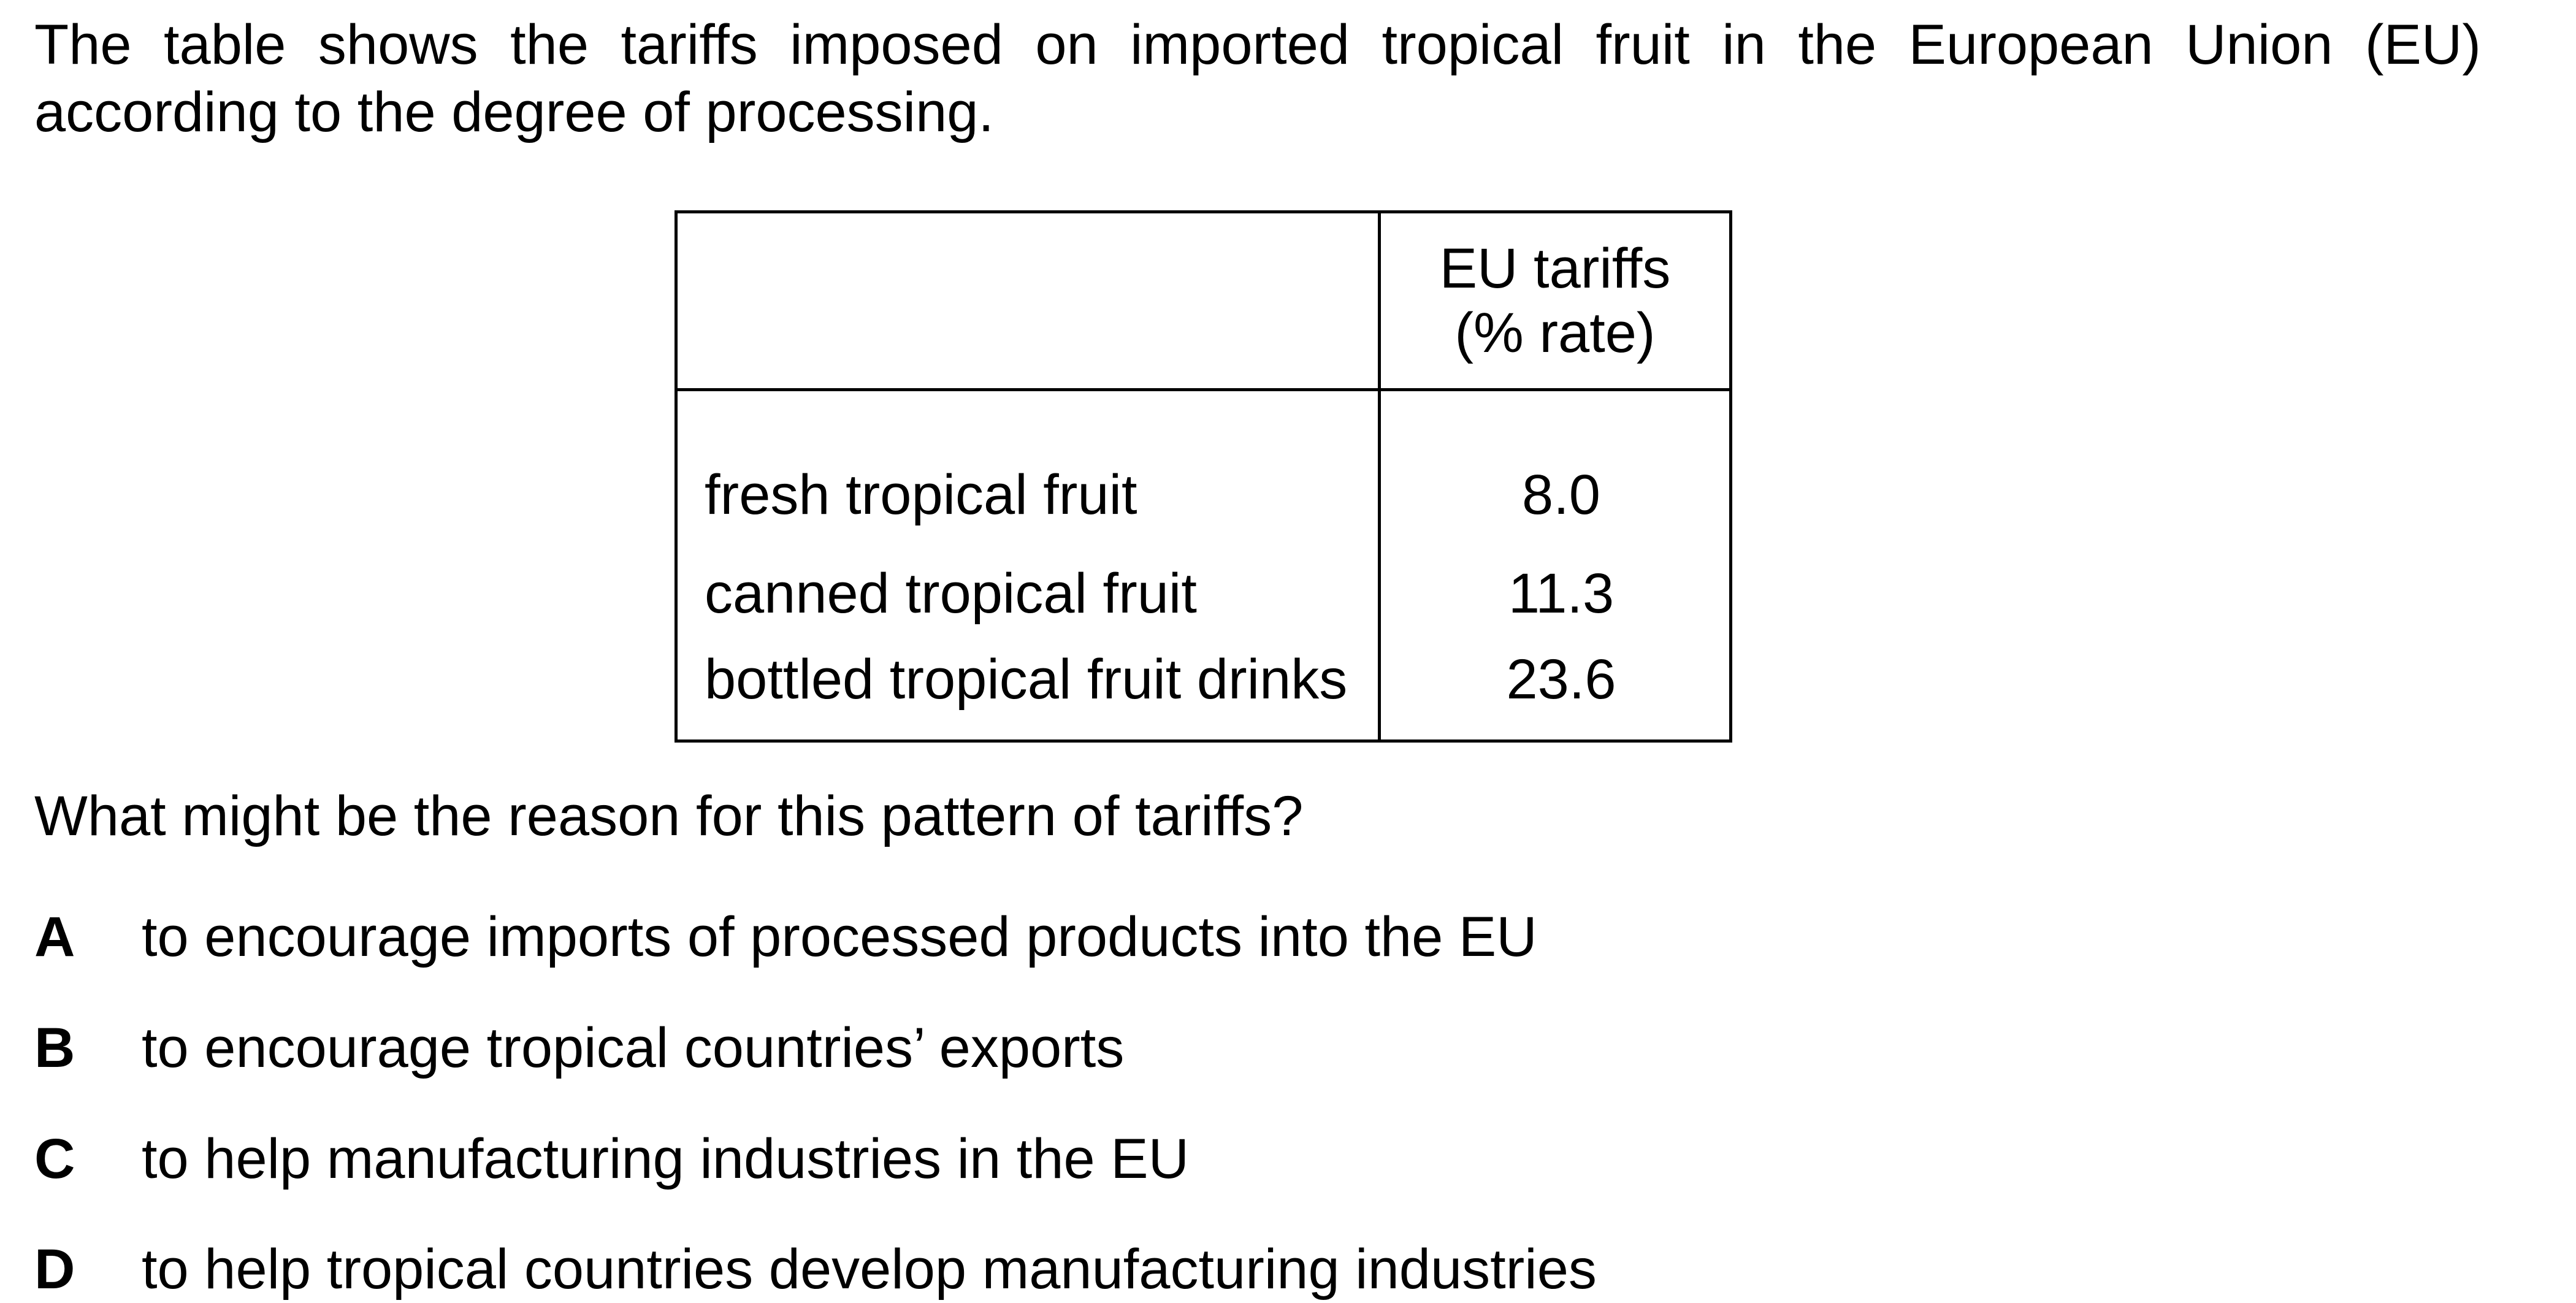 The image size is (2576, 1303). What do you see at coordinates (54, 1159) in the screenshot?
I see `option-c-letter: C` at bounding box center [54, 1159].